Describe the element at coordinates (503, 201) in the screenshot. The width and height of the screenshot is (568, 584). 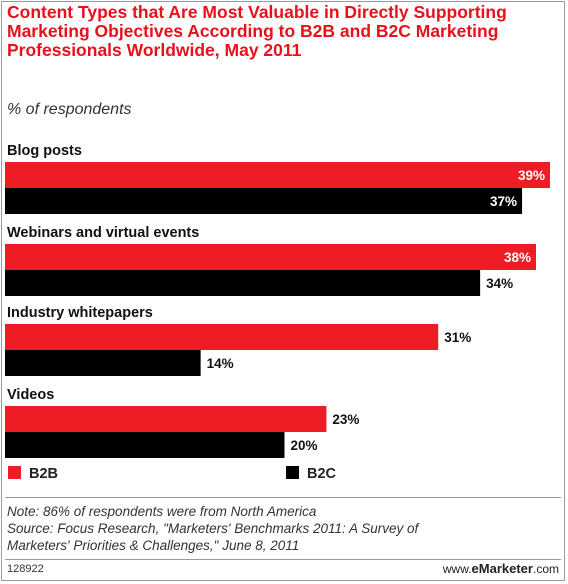
I see `data-label: 37%` at that location.